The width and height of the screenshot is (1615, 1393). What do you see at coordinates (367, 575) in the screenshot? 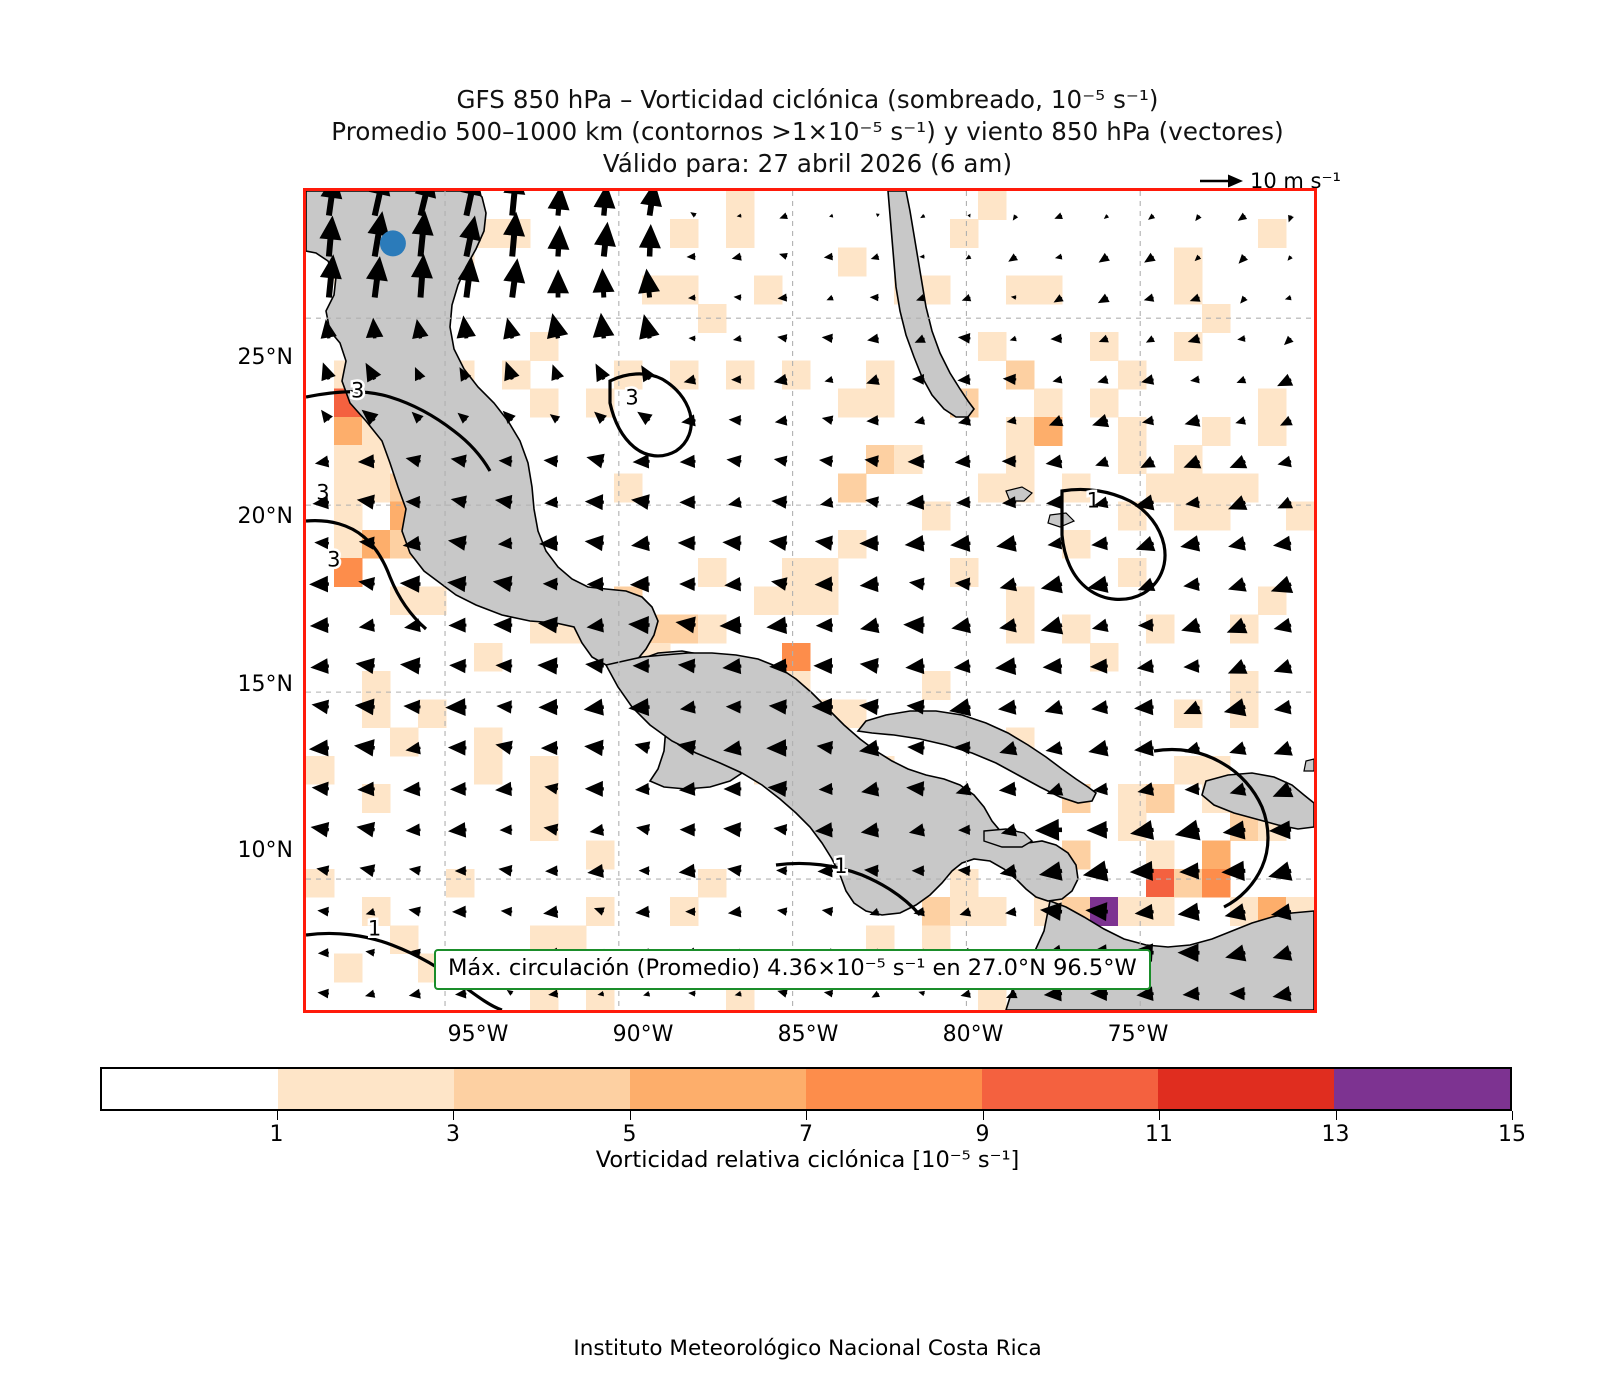
I see `contour-line-3-b` at bounding box center [367, 575].